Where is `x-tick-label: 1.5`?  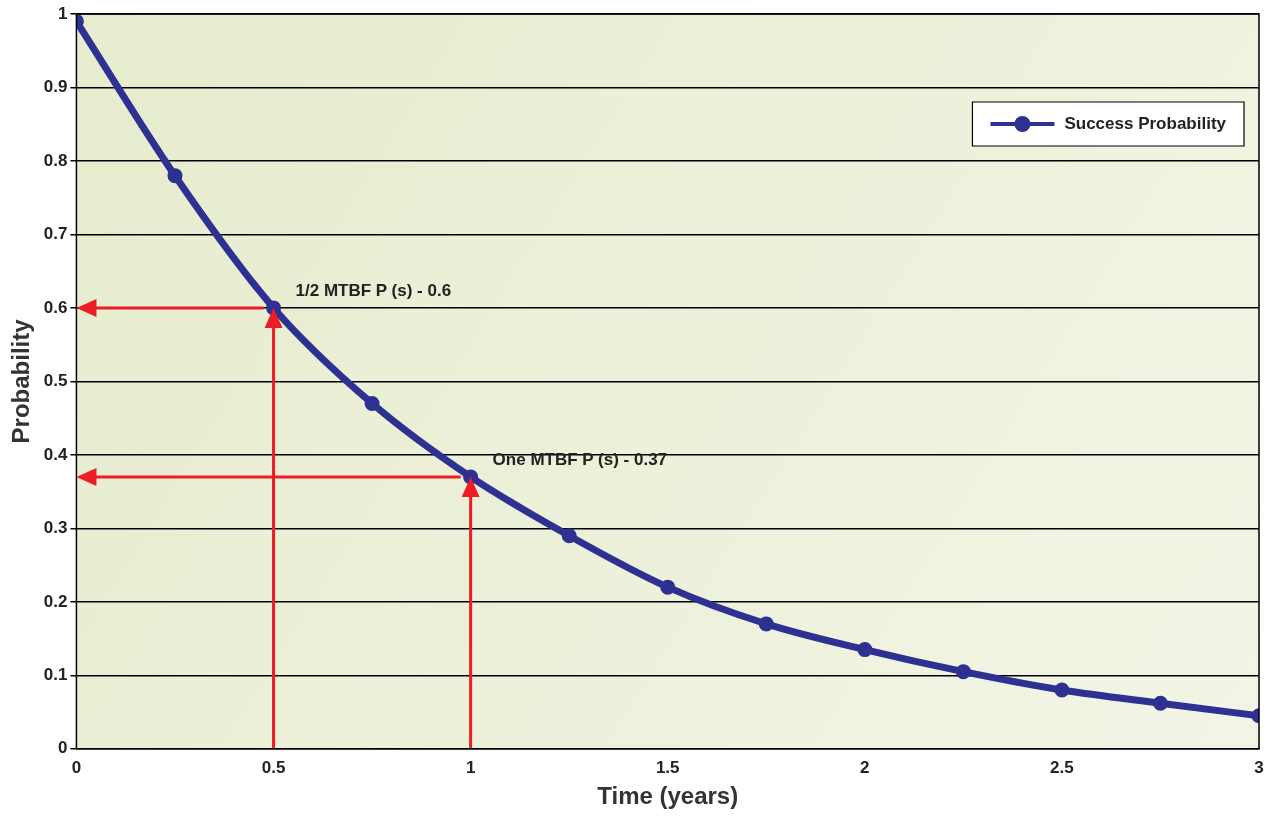 x-tick-label: 1.5 is located at coordinates (667, 767).